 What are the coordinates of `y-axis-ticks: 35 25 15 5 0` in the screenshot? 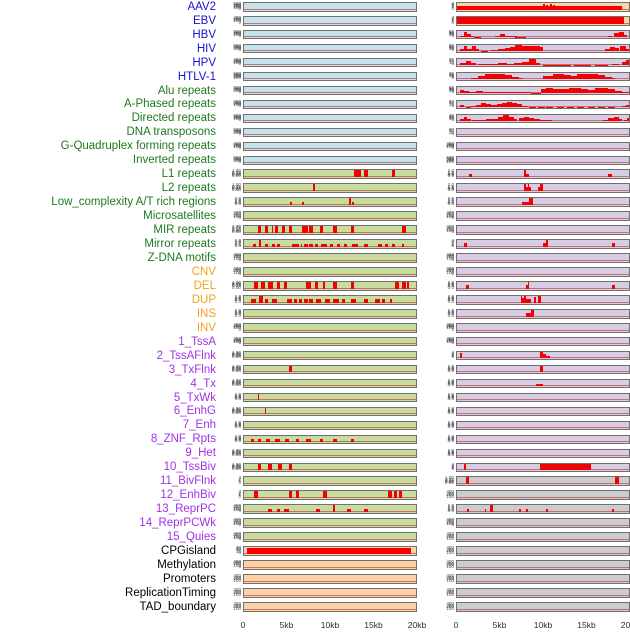 It's located at (451, 75).